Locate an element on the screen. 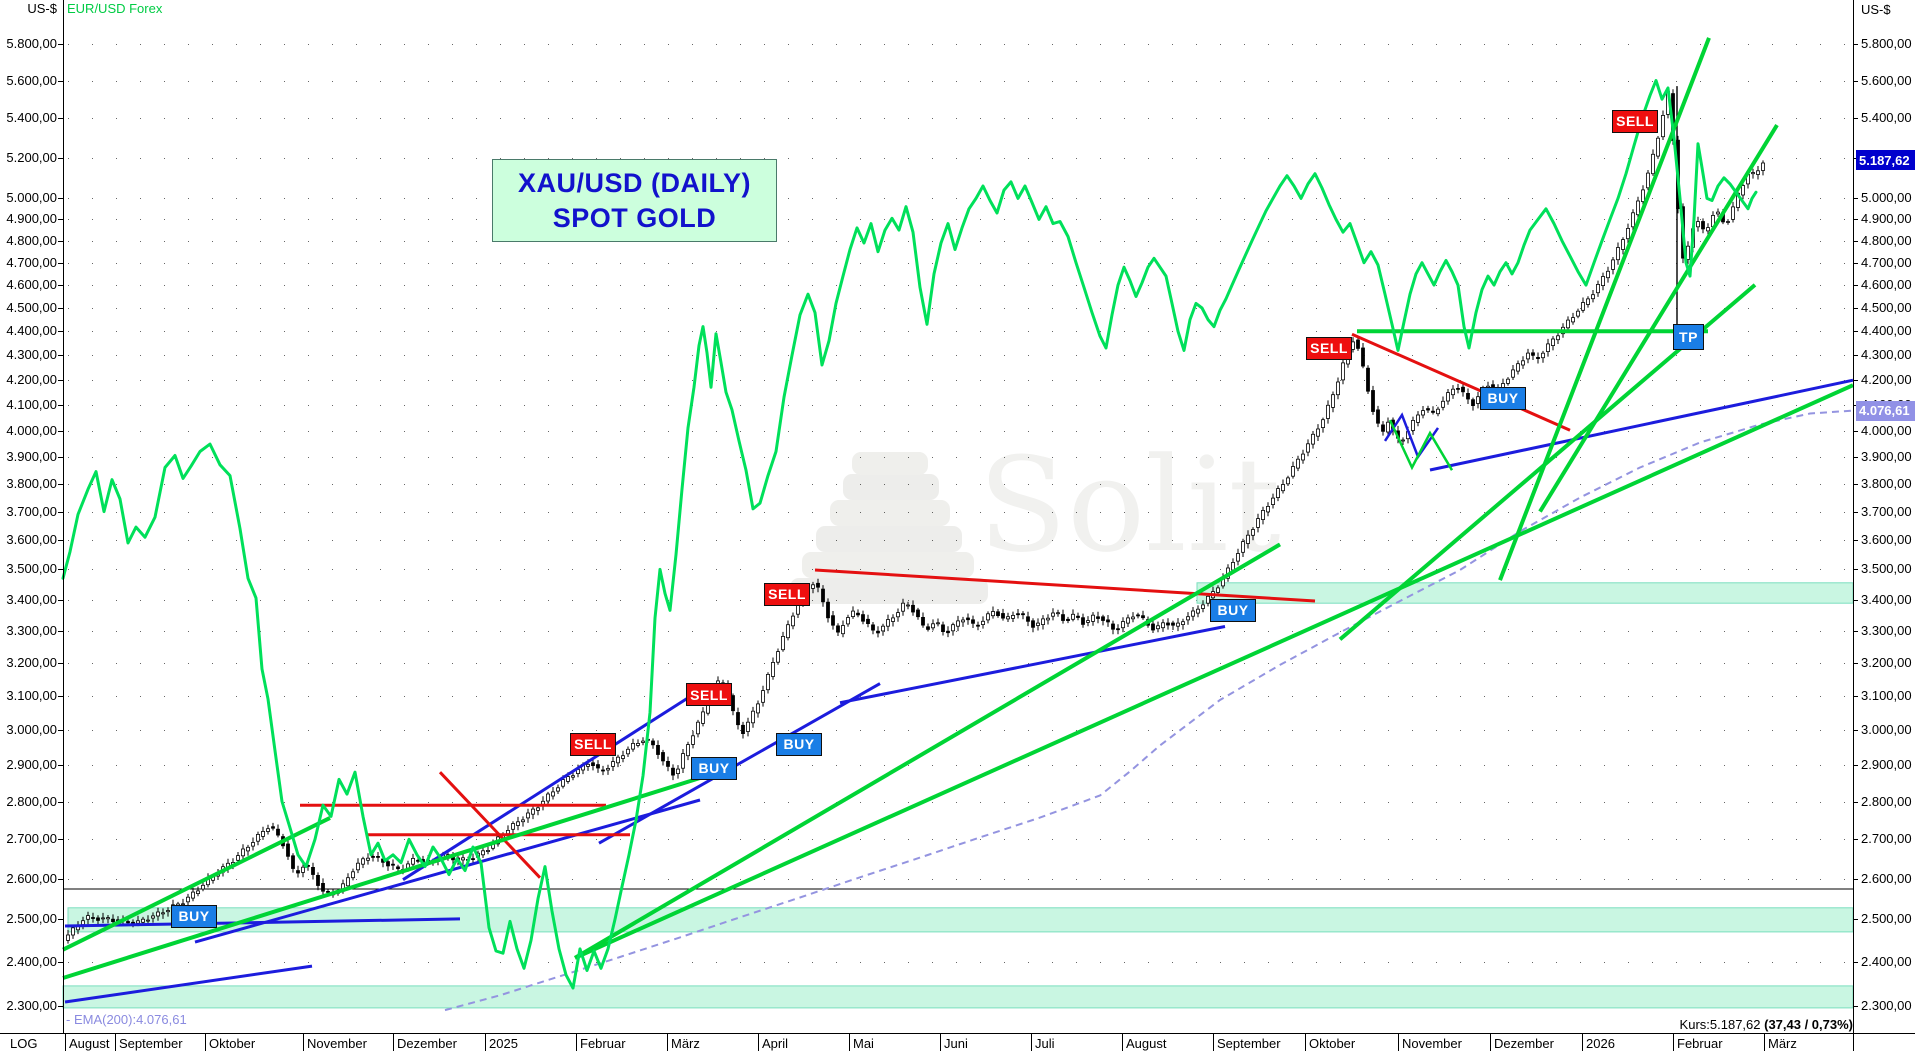 This screenshot has width=1915, height=1051. price-axis-label: 3.400,00 is located at coordinates (1886, 599).